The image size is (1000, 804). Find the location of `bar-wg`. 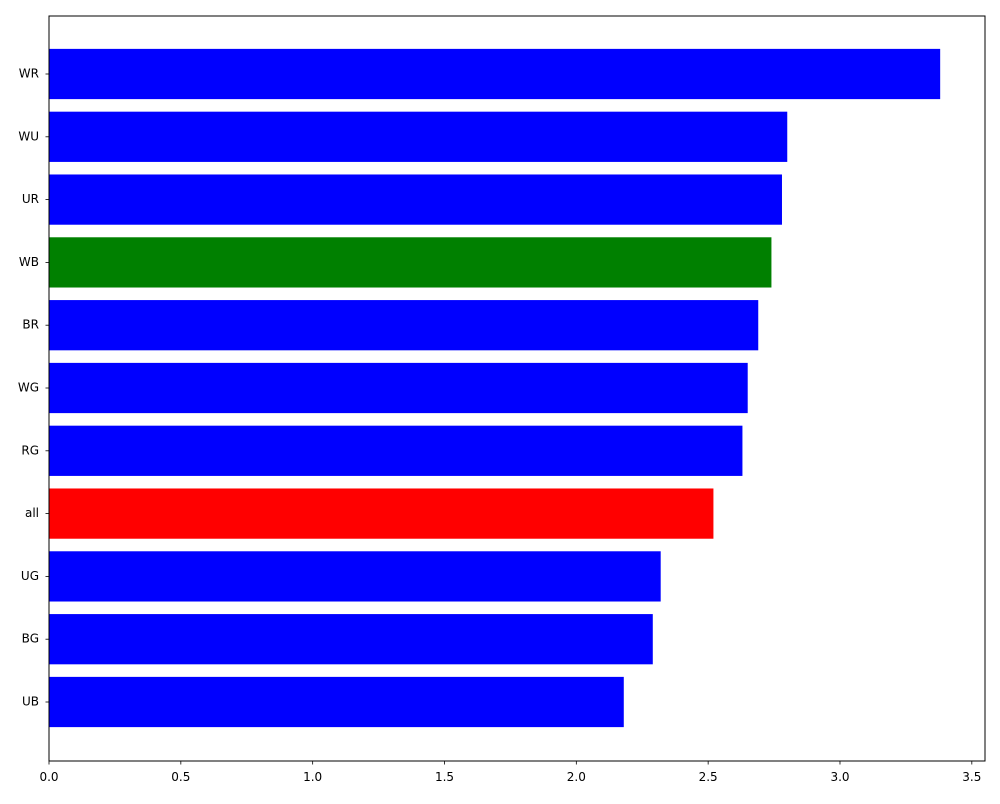

bar-wg is located at coordinates (398, 388).